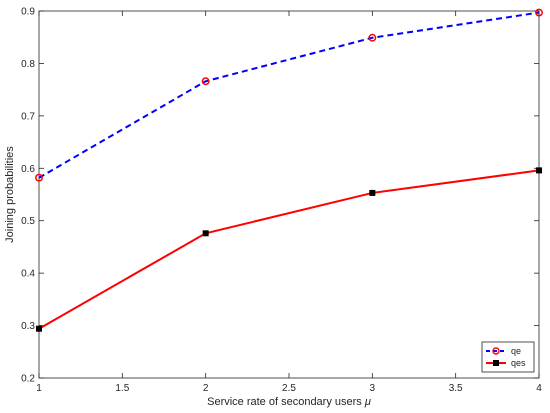  Describe the element at coordinates (28, 12) in the screenshot. I see `y-tick-label: 0.9` at that location.